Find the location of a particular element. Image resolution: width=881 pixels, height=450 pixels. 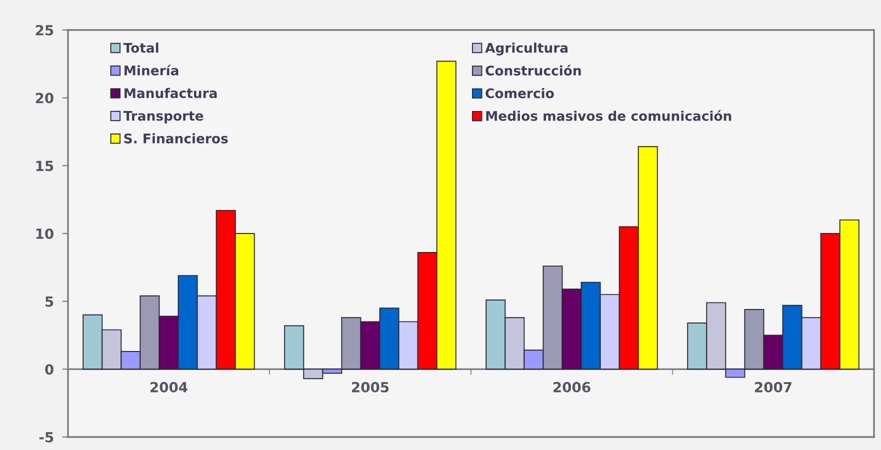

legend-label: Construcción is located at coordinates (533, 70).